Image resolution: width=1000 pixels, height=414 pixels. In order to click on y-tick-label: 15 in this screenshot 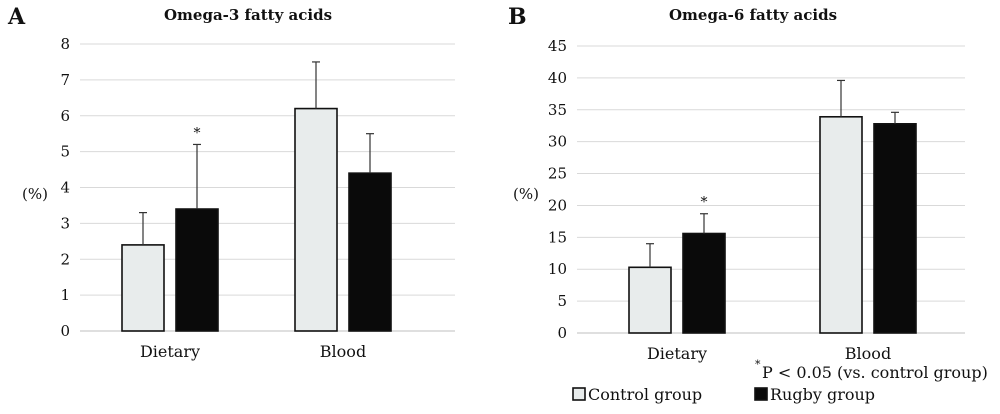, I will do `click(557, 237)`.